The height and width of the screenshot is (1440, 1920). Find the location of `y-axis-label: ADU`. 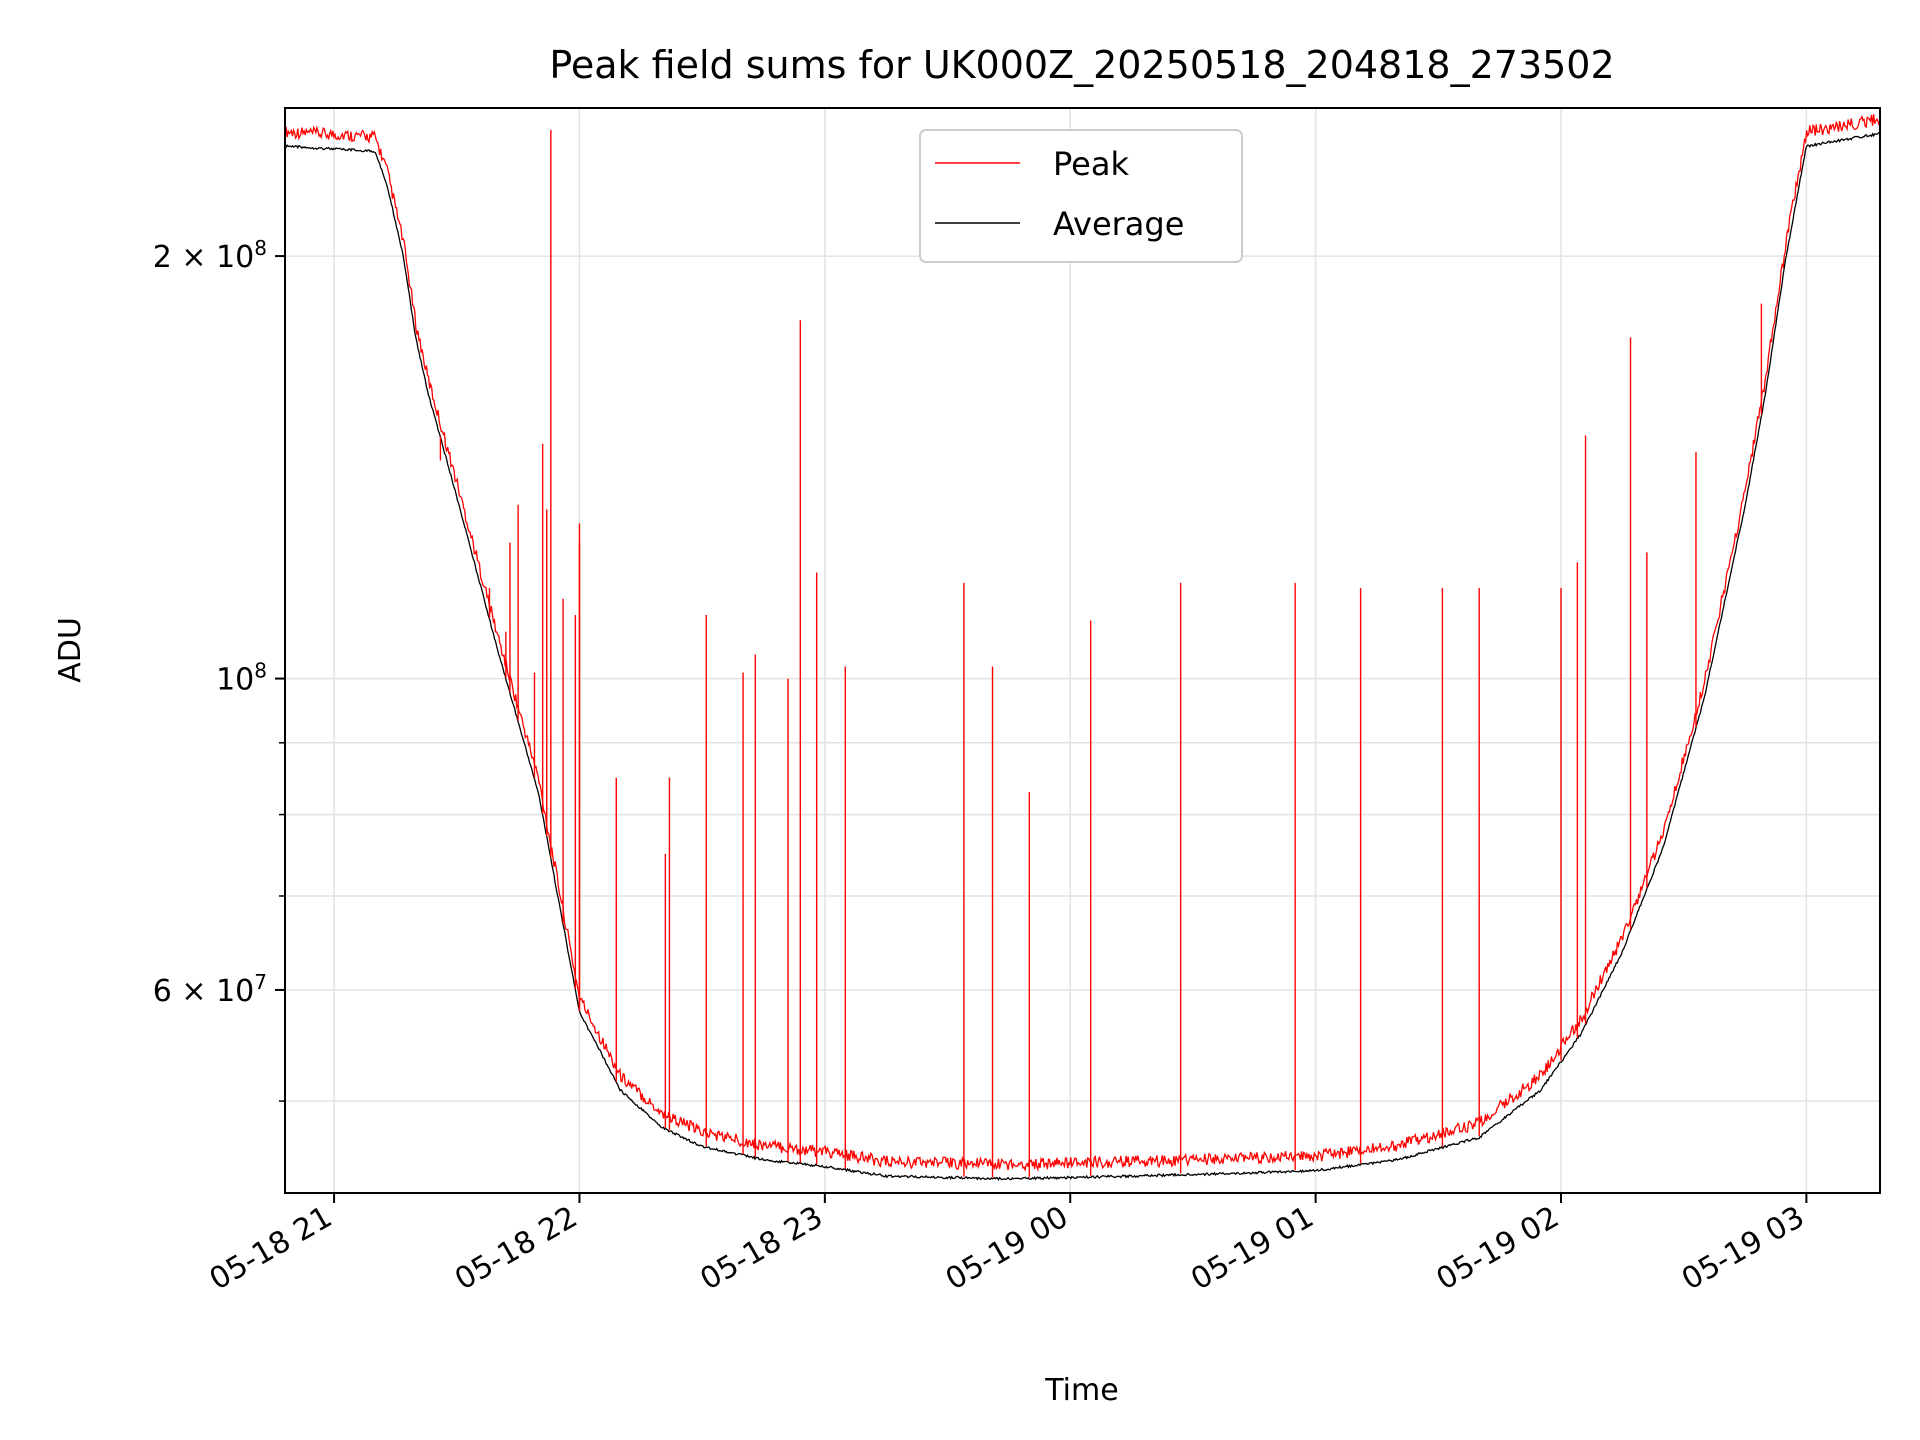

y-axis-label: ADU is located at coordinates (70, 650).